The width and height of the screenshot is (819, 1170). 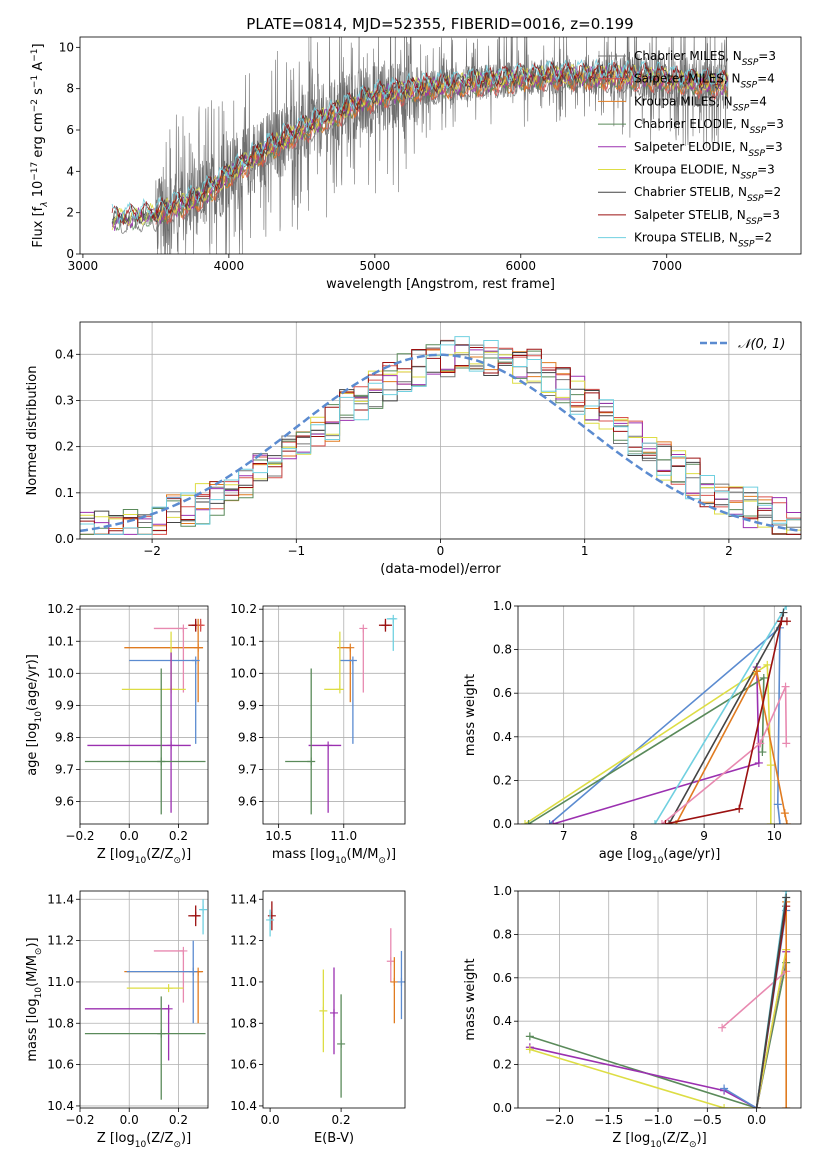 What do you see at coordinates (758, 101) in the screenshot?
I see `label-part: =4` at bounding box center [758, 101].